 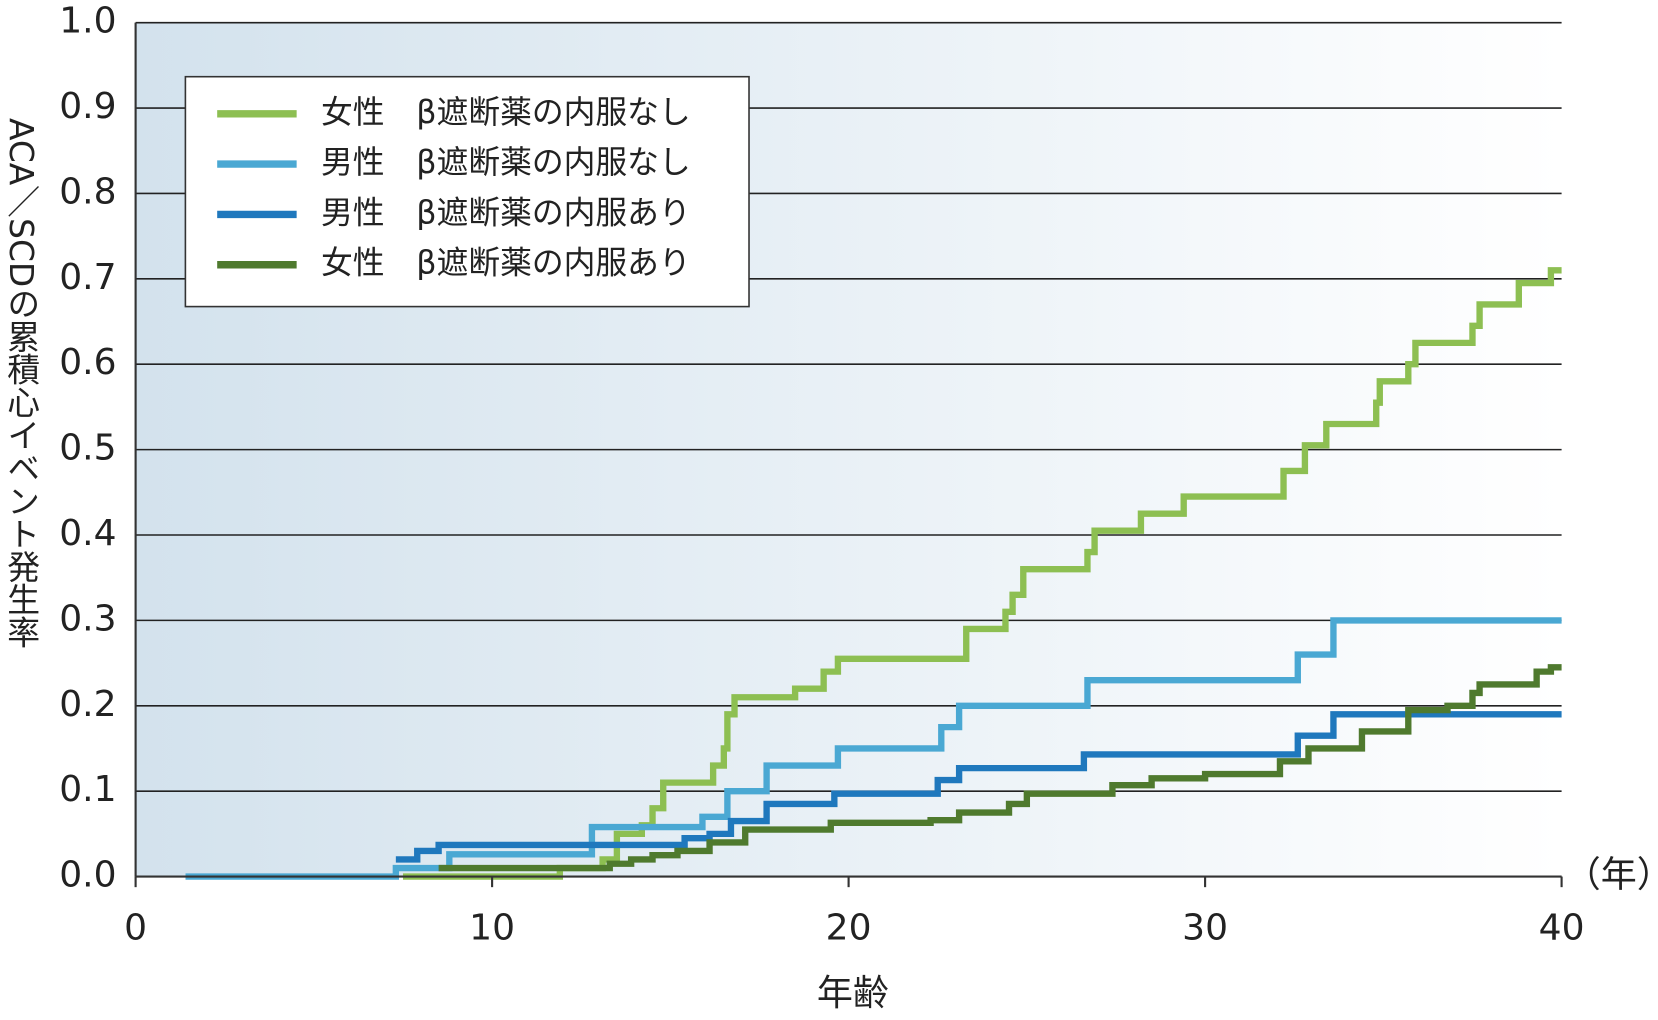 I want to click on y-tick-label: 0.9, so click(x=87, y=106).